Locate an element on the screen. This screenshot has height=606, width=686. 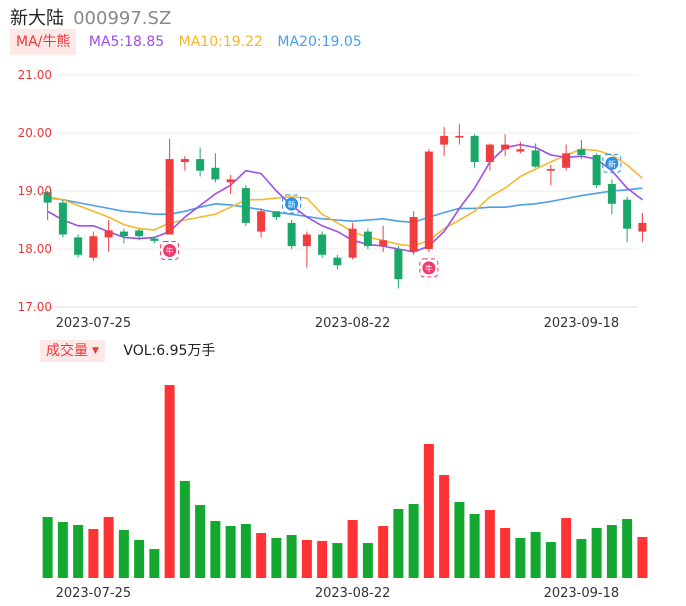
x-tick-label: 2023-09-18 is located at coordinates (582, 323).